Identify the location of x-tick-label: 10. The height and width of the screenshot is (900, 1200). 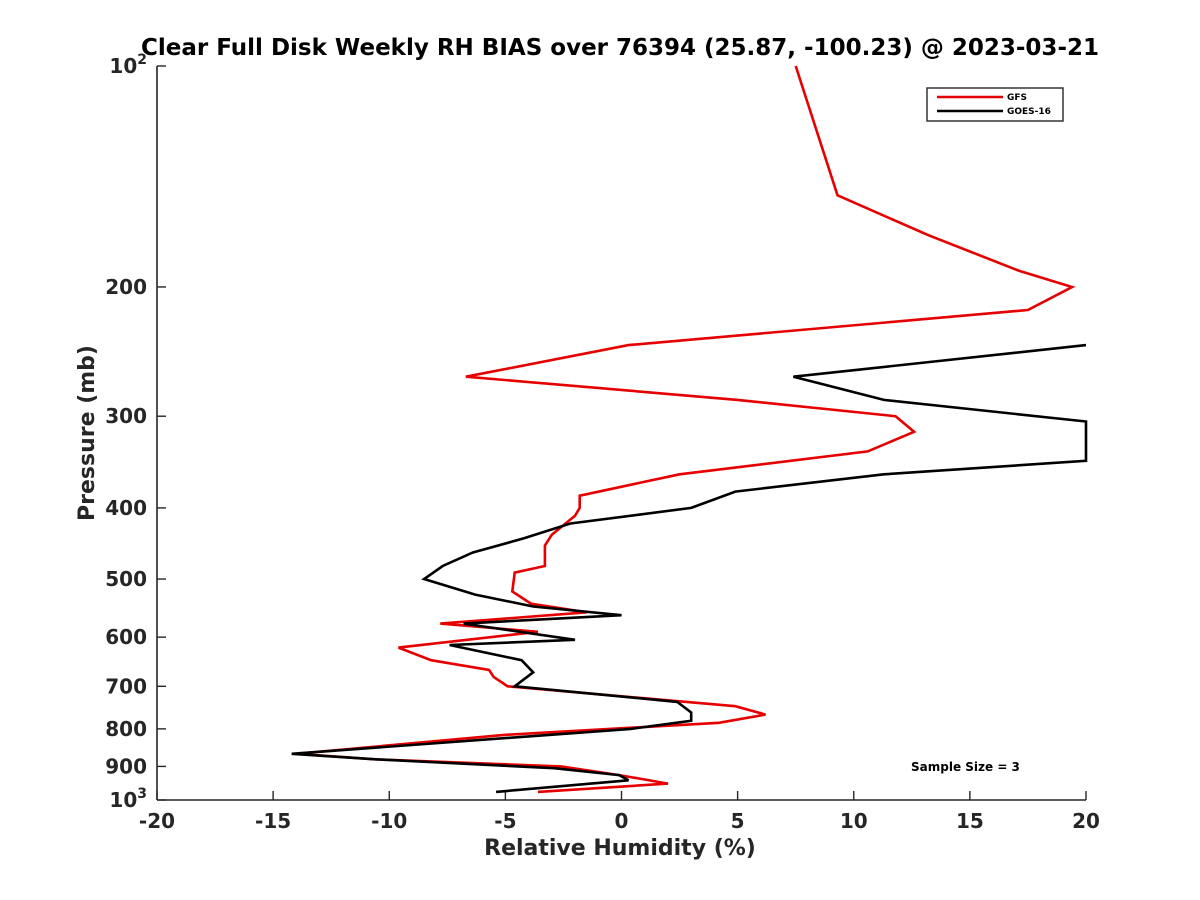
(854, 821).